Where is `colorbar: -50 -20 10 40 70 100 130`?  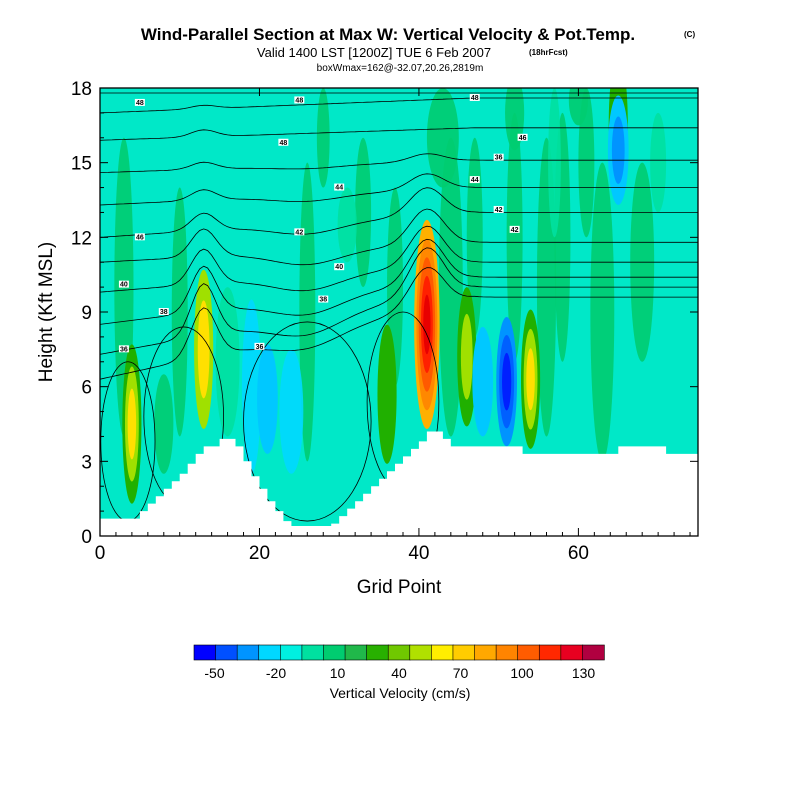 colorbar: -50 -20 10 40 70 100 130 is located at coordinates (399, 662).